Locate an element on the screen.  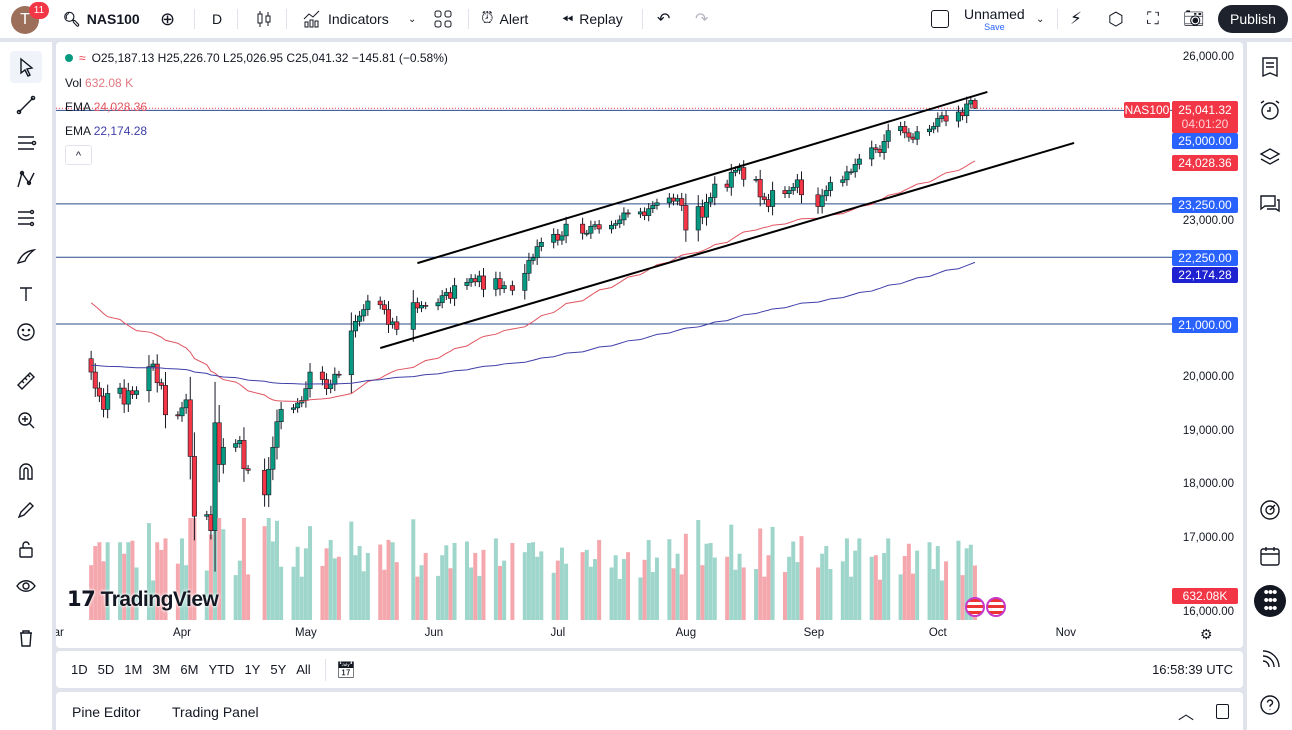
range-button-5y: 5Y is located at coordinates (278, 669).